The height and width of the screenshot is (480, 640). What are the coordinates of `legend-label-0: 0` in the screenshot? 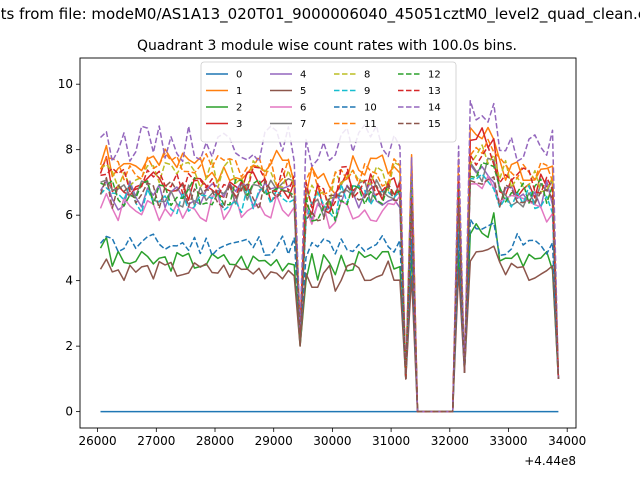 It's located at (239, 75).